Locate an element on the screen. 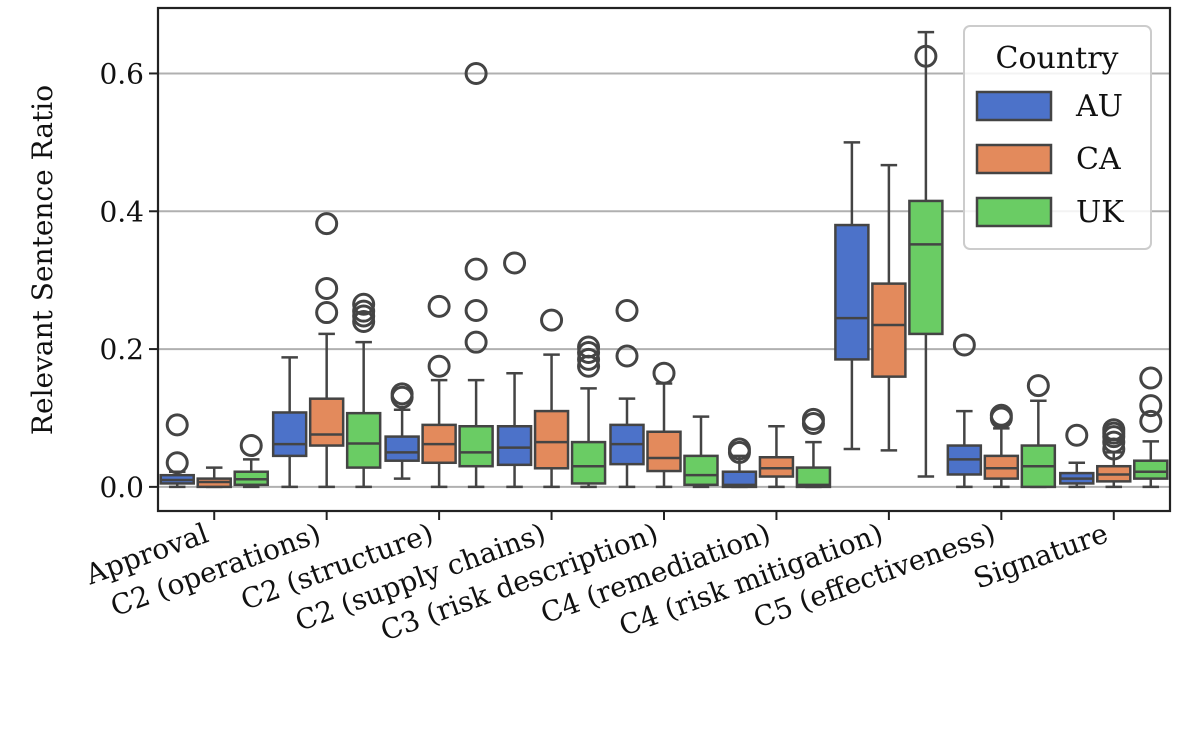 This screenshot has height=736, width=1196. y-tick-label: 0.0 is located at coordinates (121, 487).